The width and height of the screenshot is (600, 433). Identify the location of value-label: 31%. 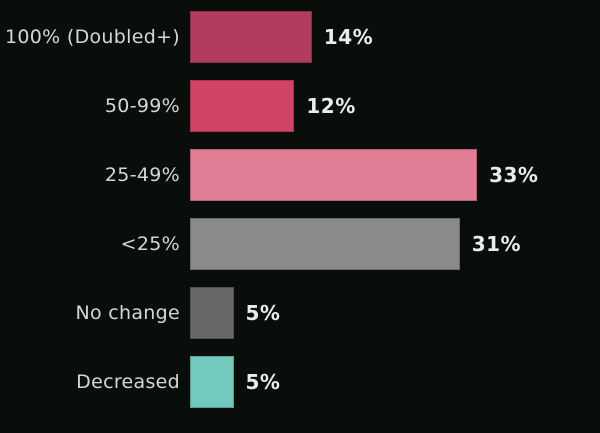
(496, 244).